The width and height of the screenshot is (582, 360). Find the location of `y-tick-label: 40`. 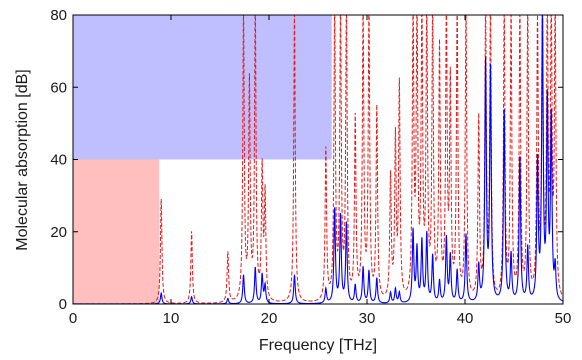

y-tick-label: 40 is located at coordinates (58, 160).